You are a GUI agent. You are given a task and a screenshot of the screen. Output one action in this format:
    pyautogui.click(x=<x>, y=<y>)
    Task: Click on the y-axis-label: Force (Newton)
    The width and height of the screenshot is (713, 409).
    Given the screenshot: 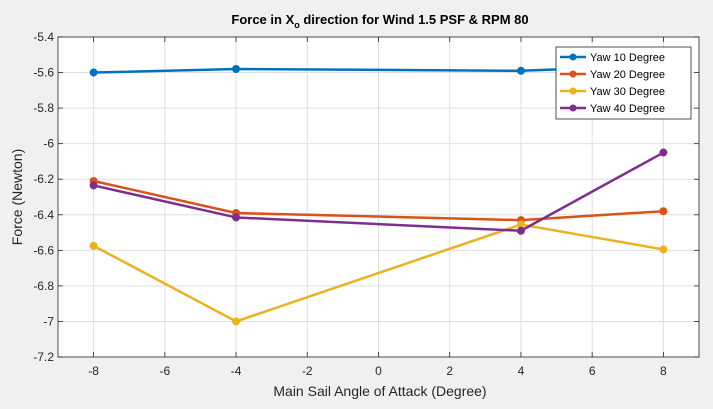 What is the action you would take?
    pyautogui.click(x=17, y=197)
    